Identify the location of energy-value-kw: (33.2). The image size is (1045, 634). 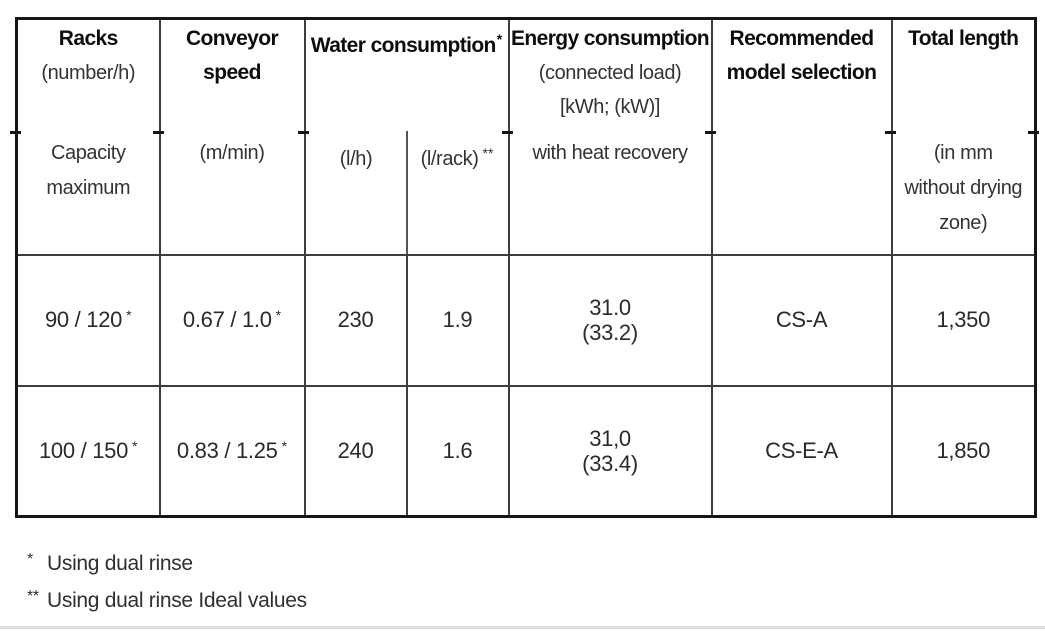
(610, 332).